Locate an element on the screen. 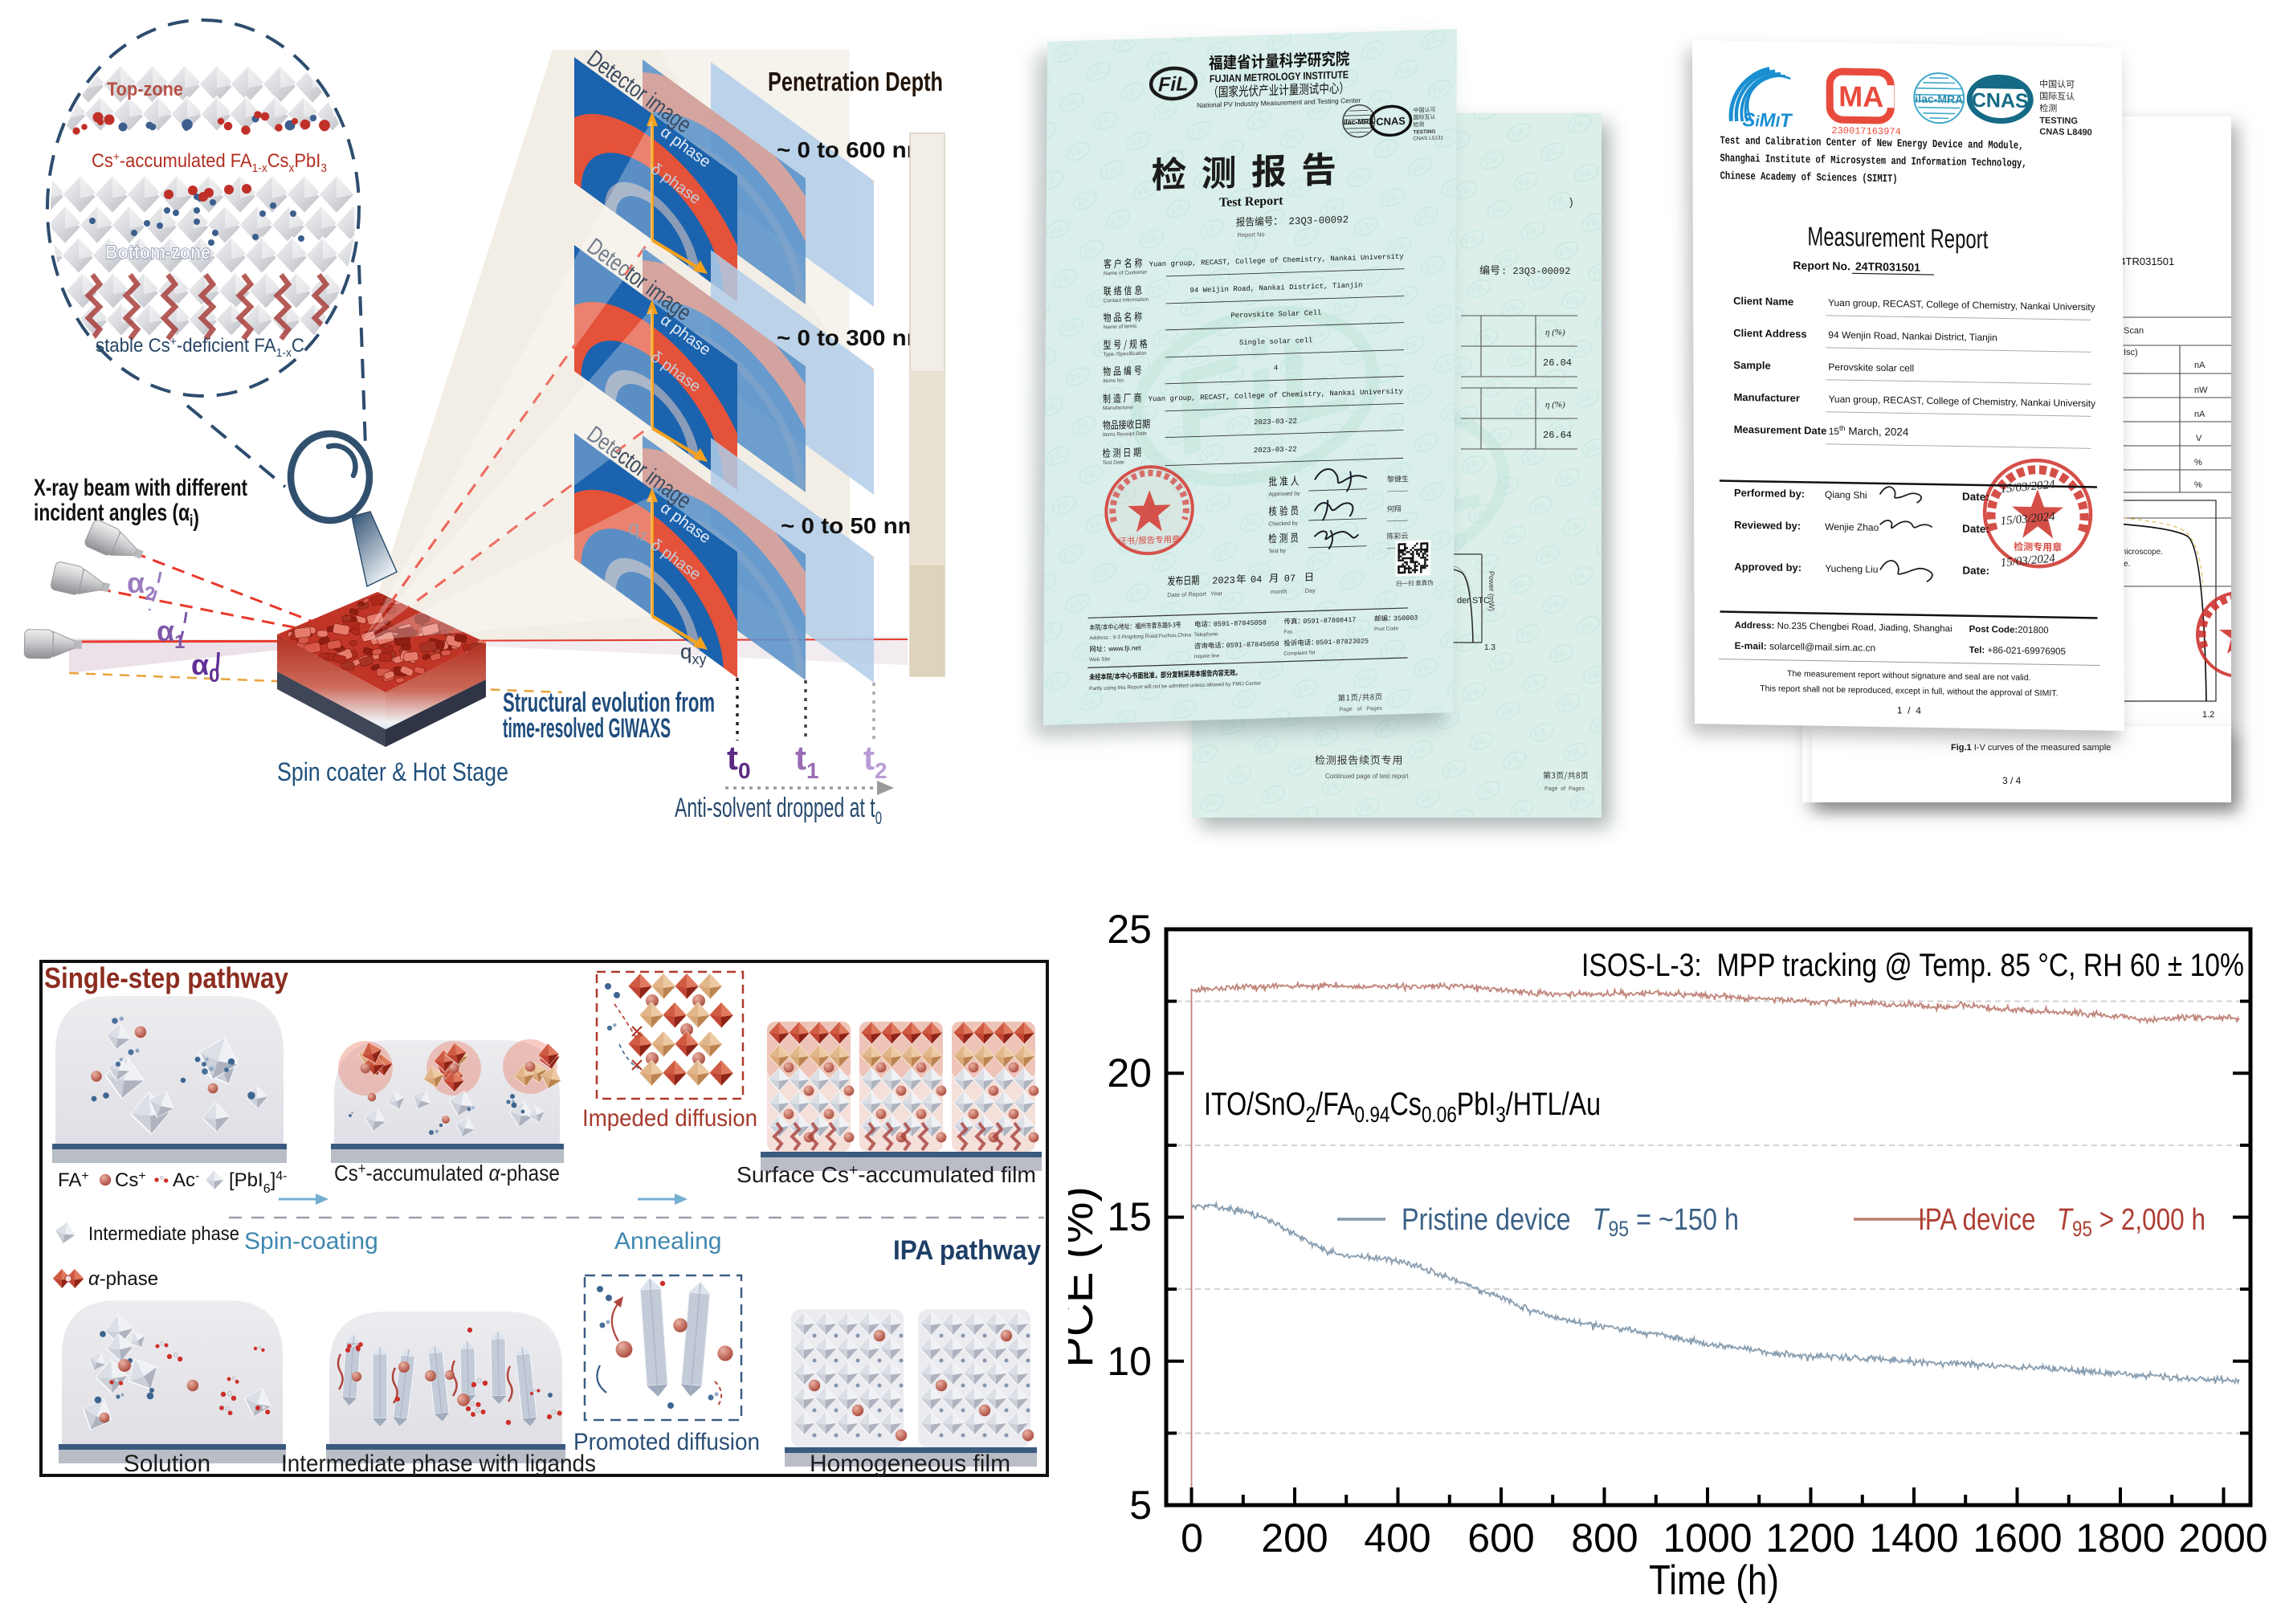 Image resolution: width=2285 pixels, height=1624 pixels. svg-text: α1 is located at coordinates (172, 633).